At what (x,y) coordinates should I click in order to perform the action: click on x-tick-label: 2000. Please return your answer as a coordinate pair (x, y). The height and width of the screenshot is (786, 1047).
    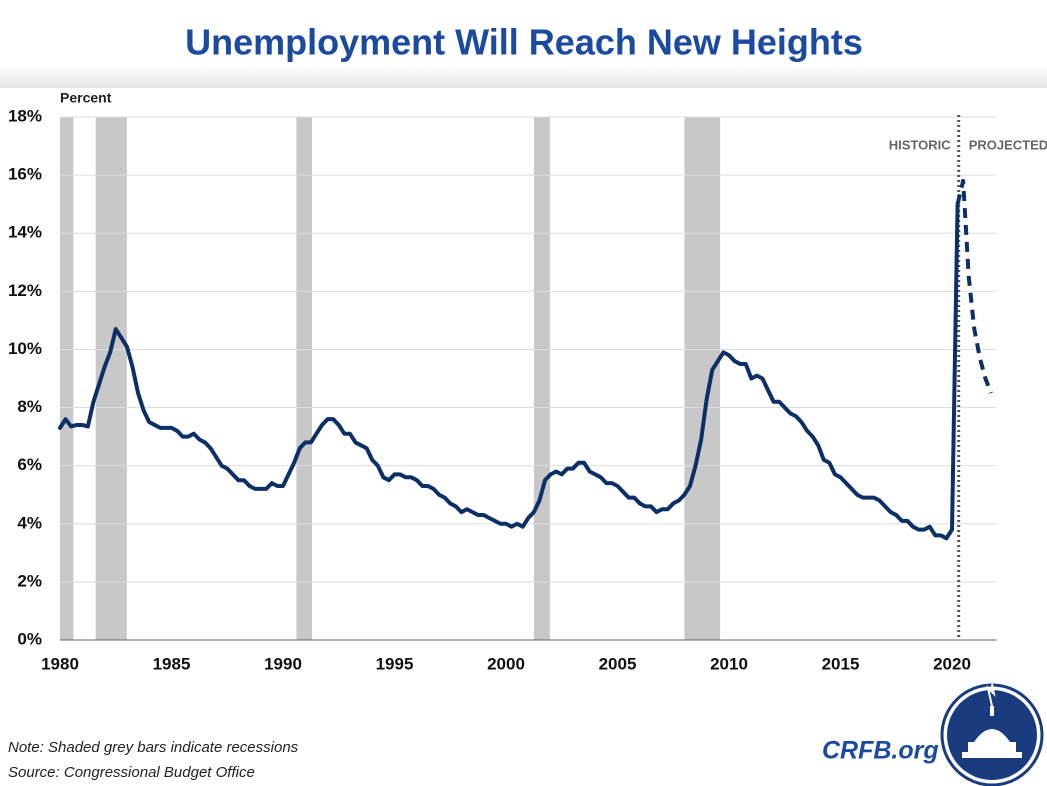
    Looking at the image, I should click on (506, 663).